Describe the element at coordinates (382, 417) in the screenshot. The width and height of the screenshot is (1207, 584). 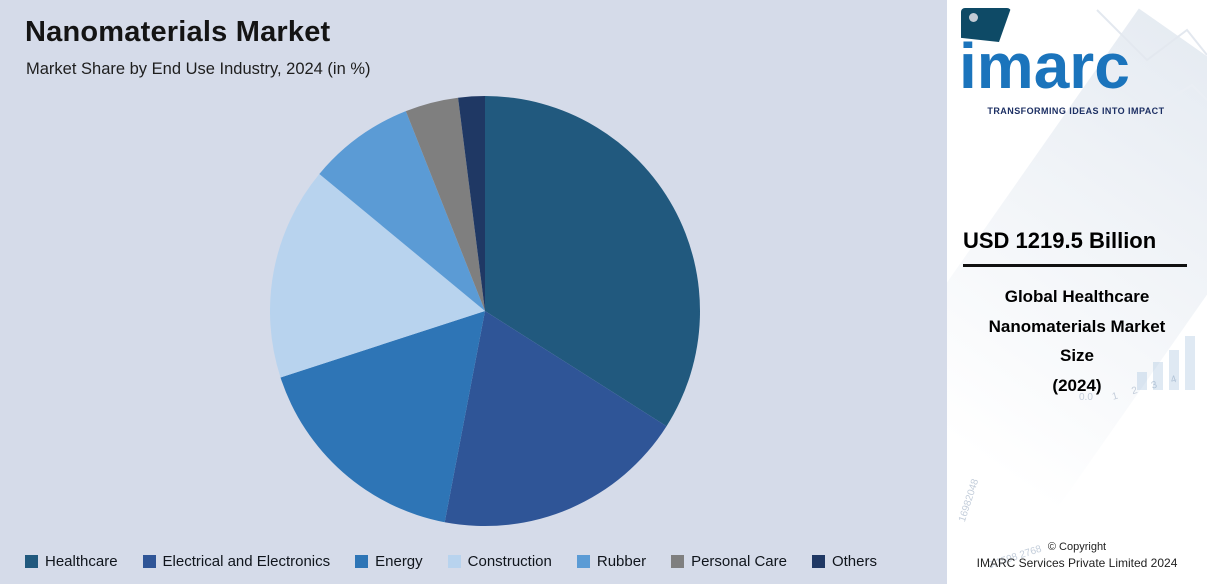
I see `pie-slice-energy` at that location.